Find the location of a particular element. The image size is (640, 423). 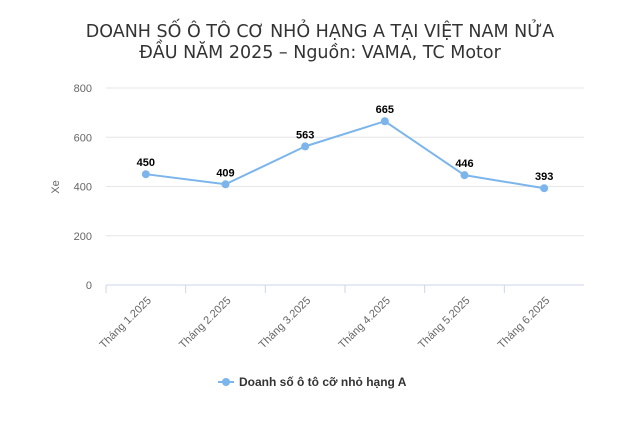

data-label: 450 is located at coordinates (146, 163).